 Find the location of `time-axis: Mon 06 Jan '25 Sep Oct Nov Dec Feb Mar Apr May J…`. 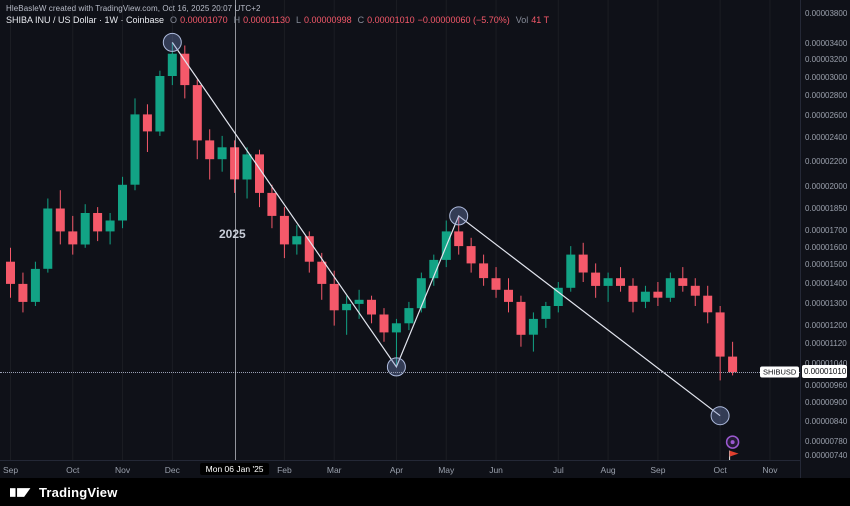

time-axis: Mon 06 Jan '25 Sep Oct Nov Dec Feb Mar Apr May J… is located at coordinates (400, 469).